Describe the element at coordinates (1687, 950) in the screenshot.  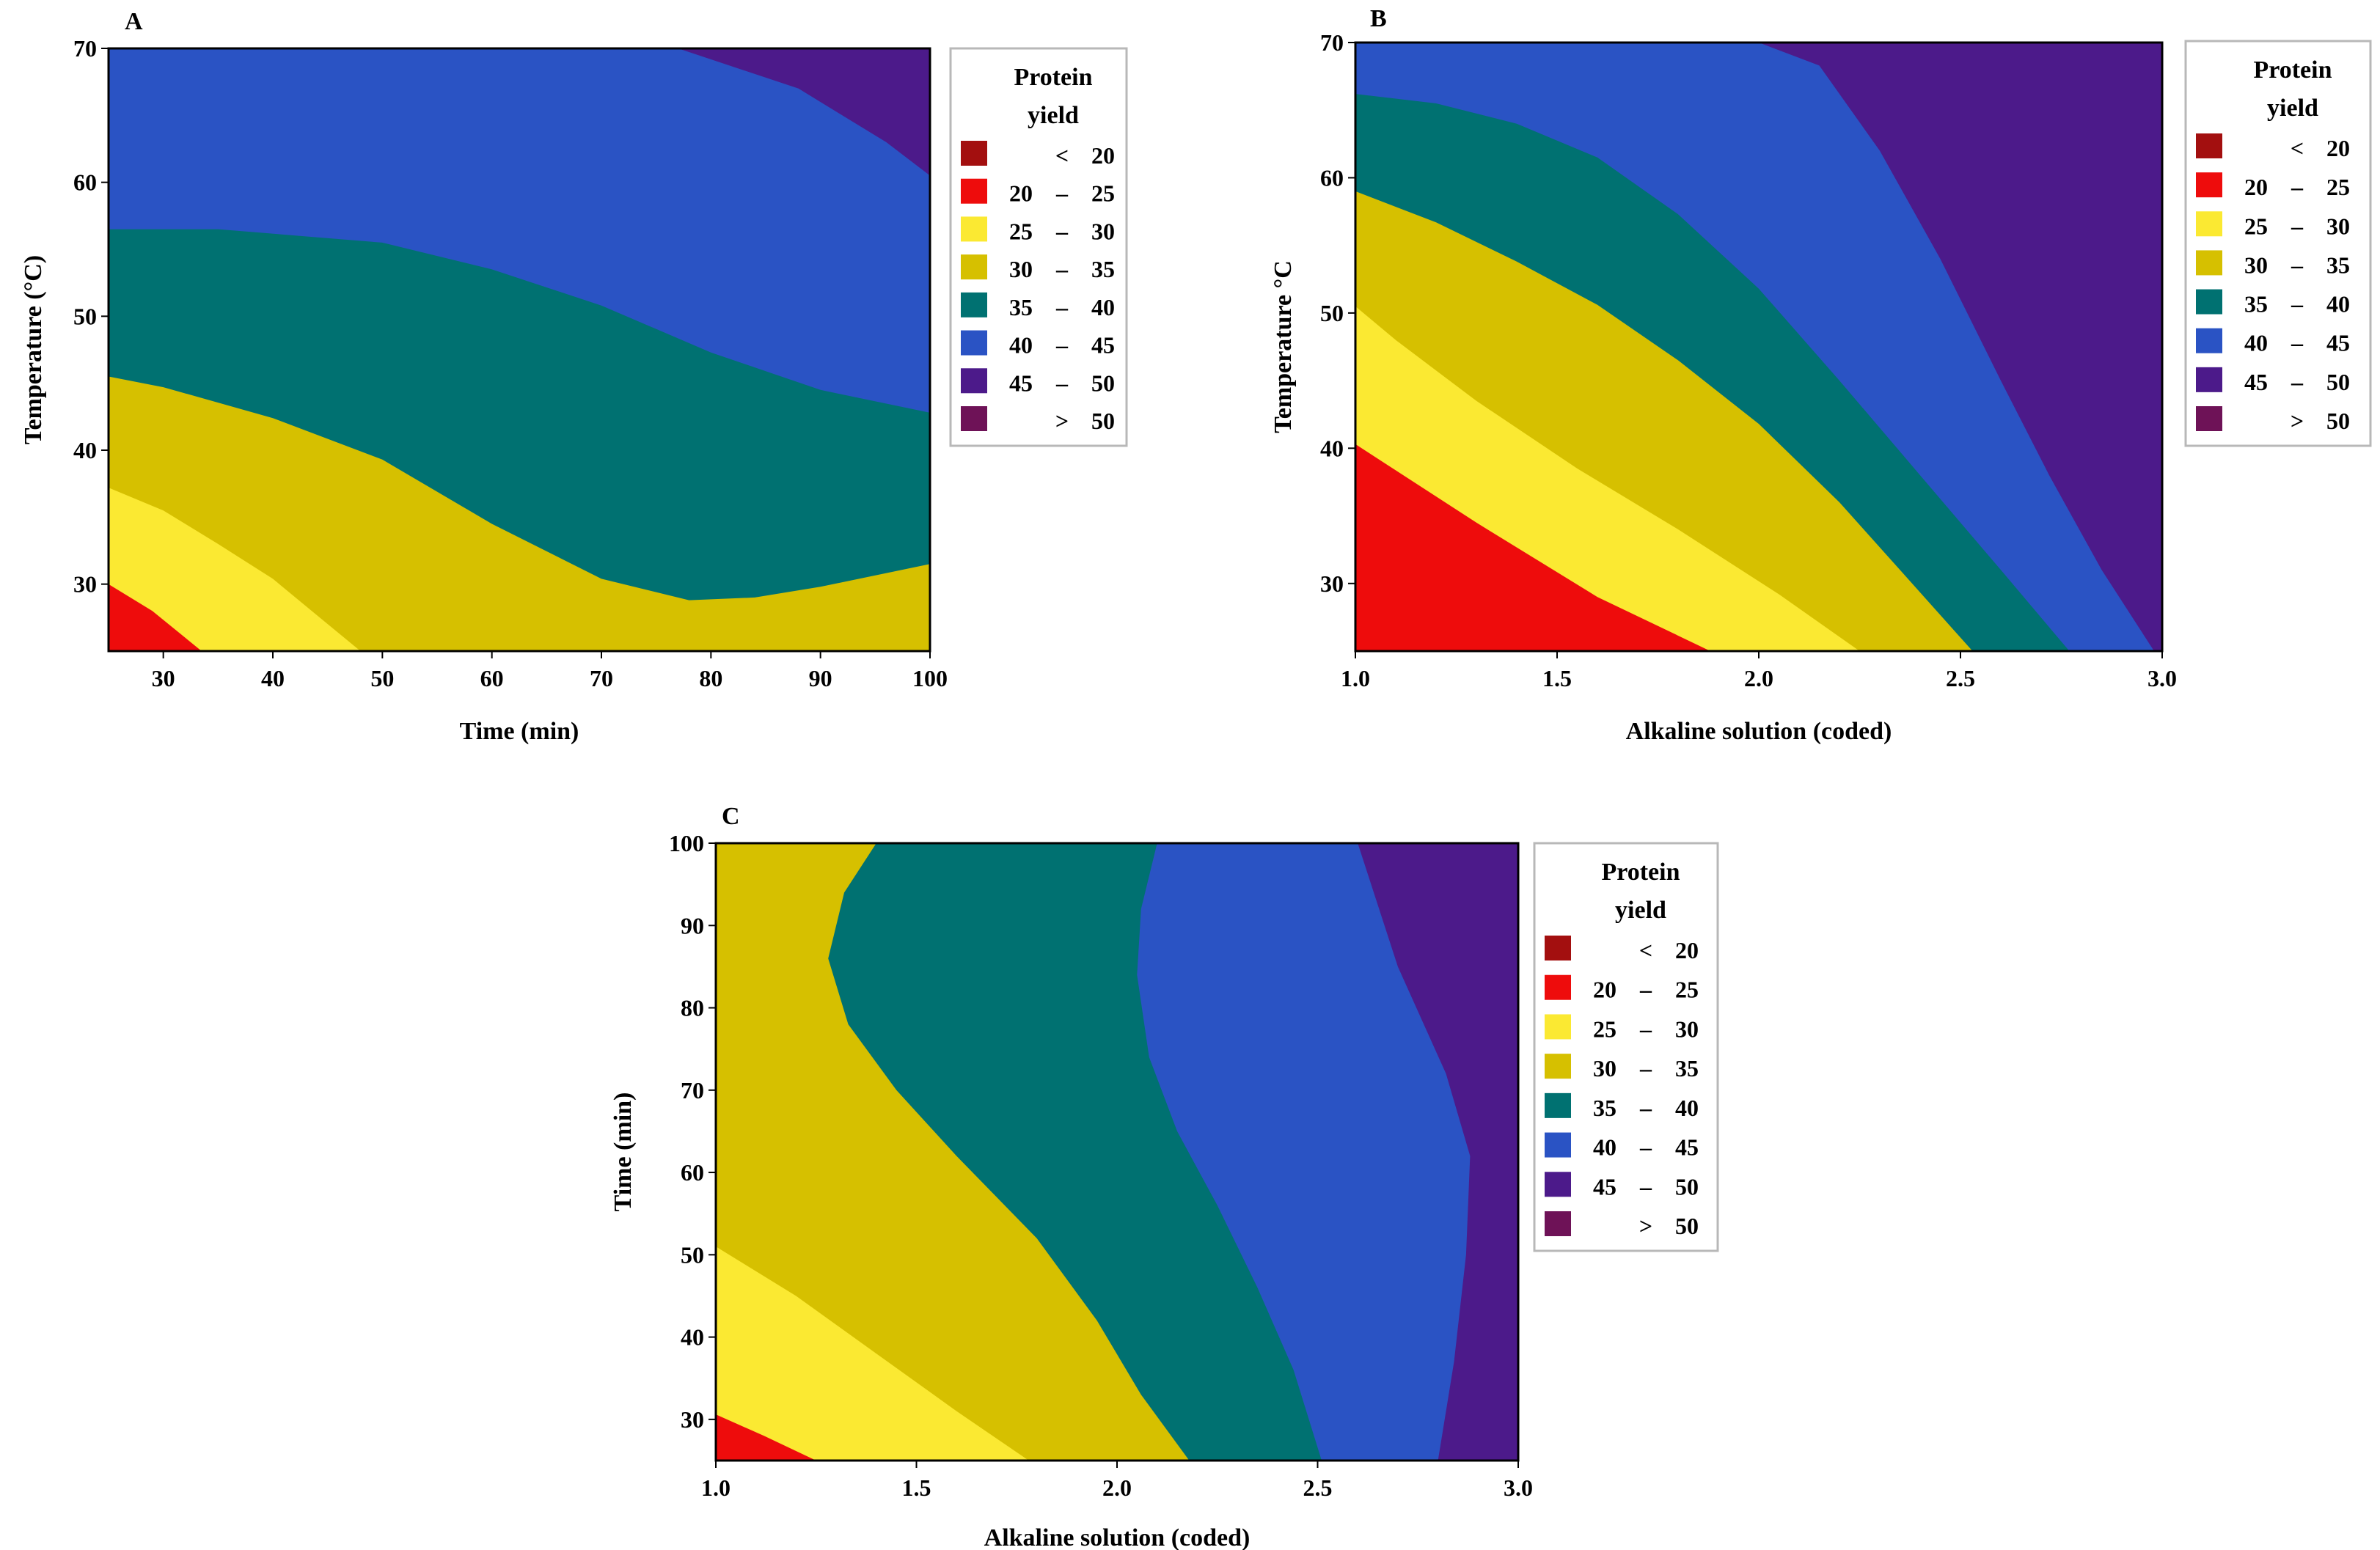
I see `panel-c-legend-high: 20` at that location.